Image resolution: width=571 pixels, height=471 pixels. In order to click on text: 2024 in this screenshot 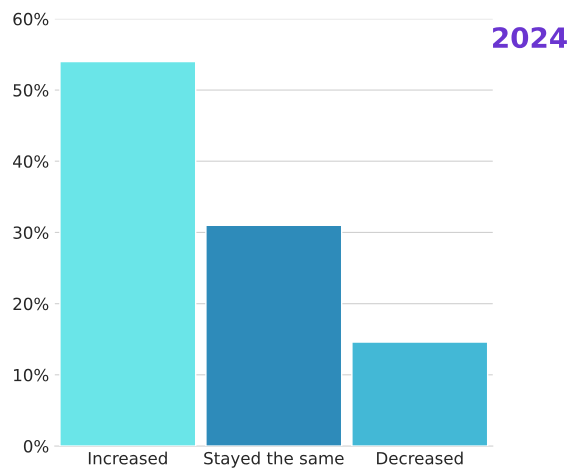, I will do `click(530, 37)`.